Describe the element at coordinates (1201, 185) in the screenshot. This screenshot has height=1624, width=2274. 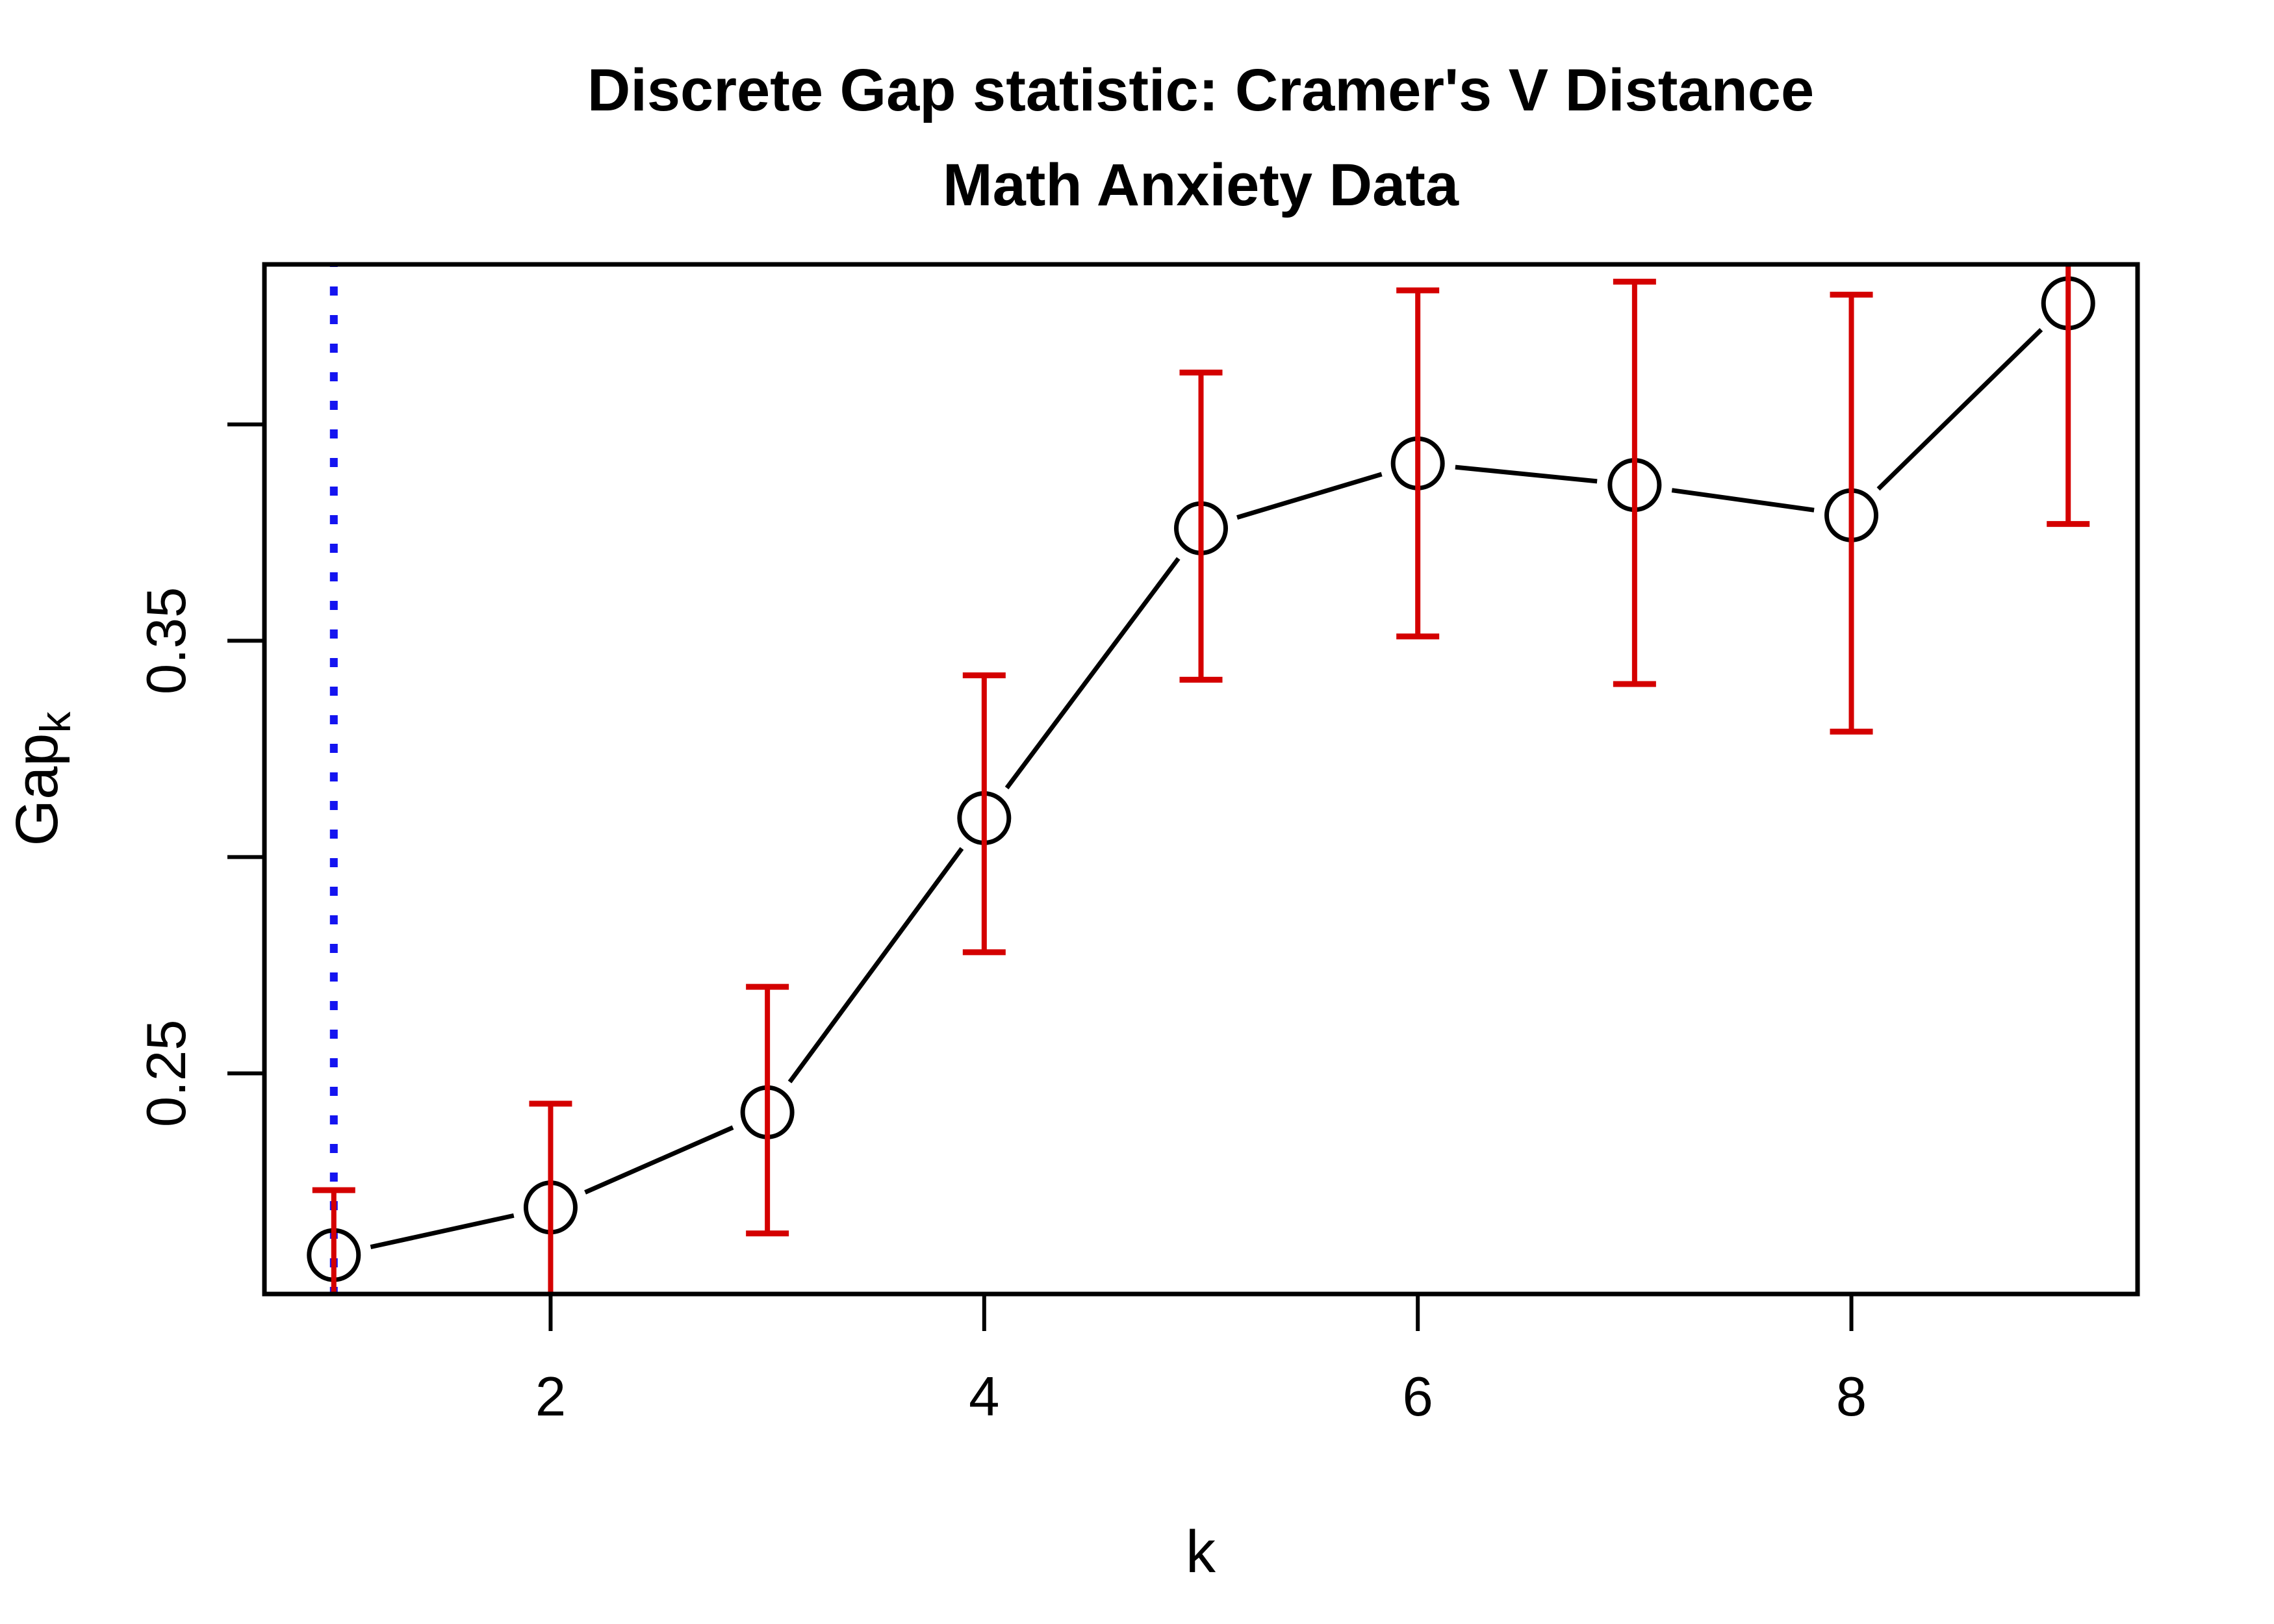
I see `chart-subtitle: Math Anxiety Data` at that location.